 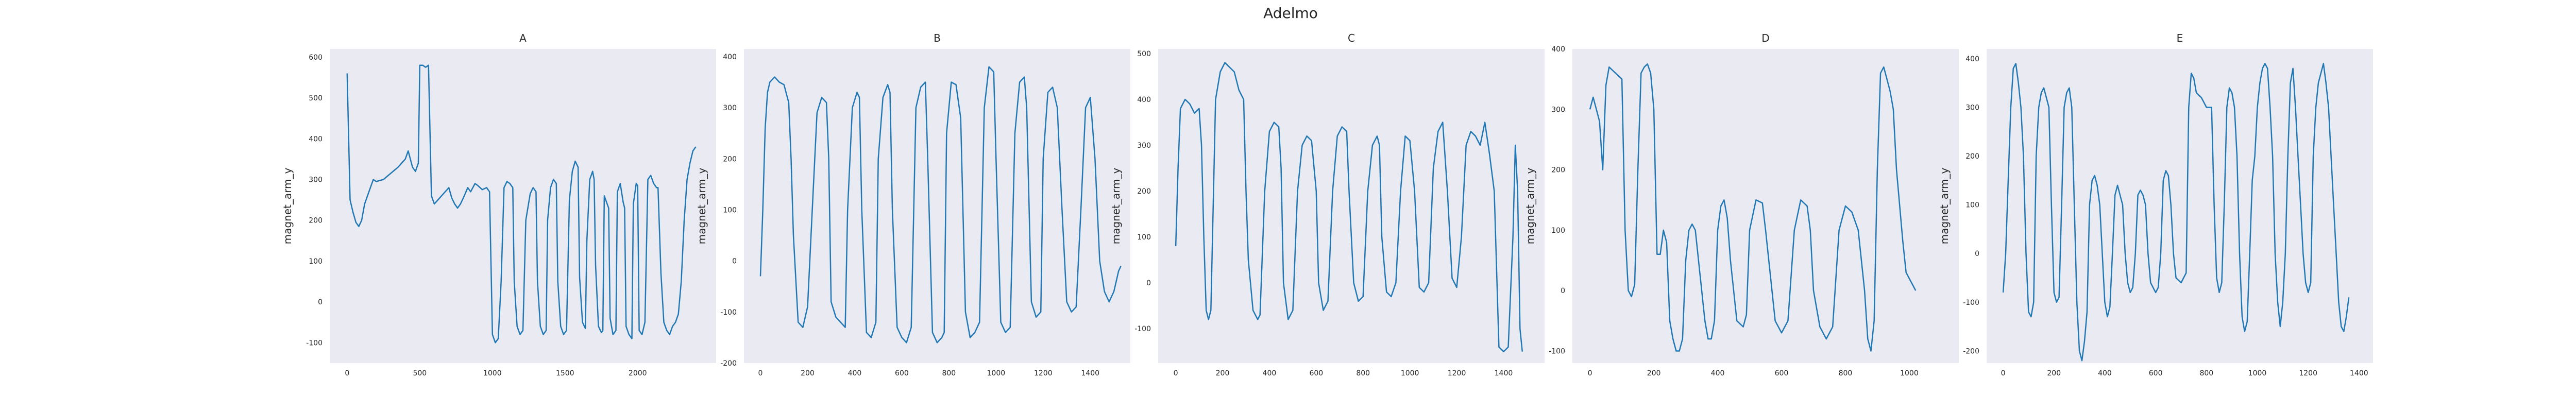 What do you see at coordinates (1765, 38) in the screenshot?
I see `subplot-title: D` at bounding box center [1765, 38].